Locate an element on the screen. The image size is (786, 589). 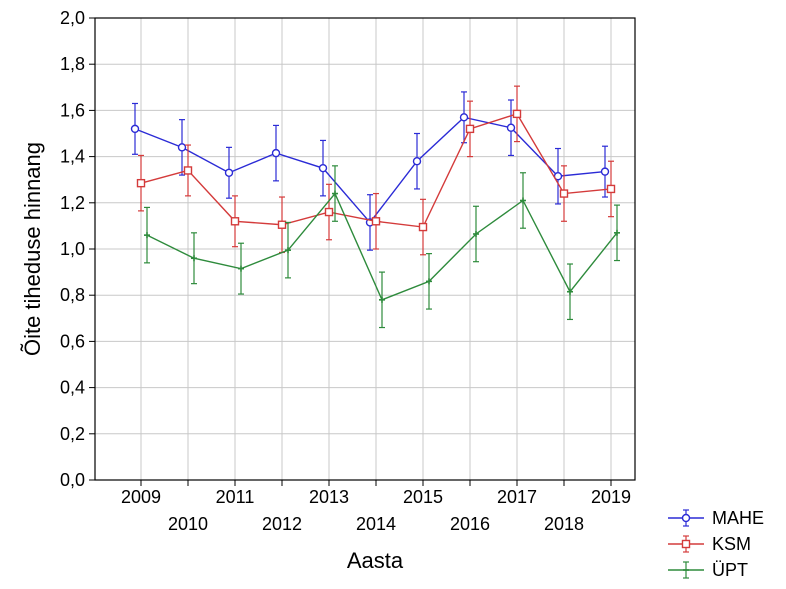
y-tick-label: 1,8 is located at coordinates (72, 64).